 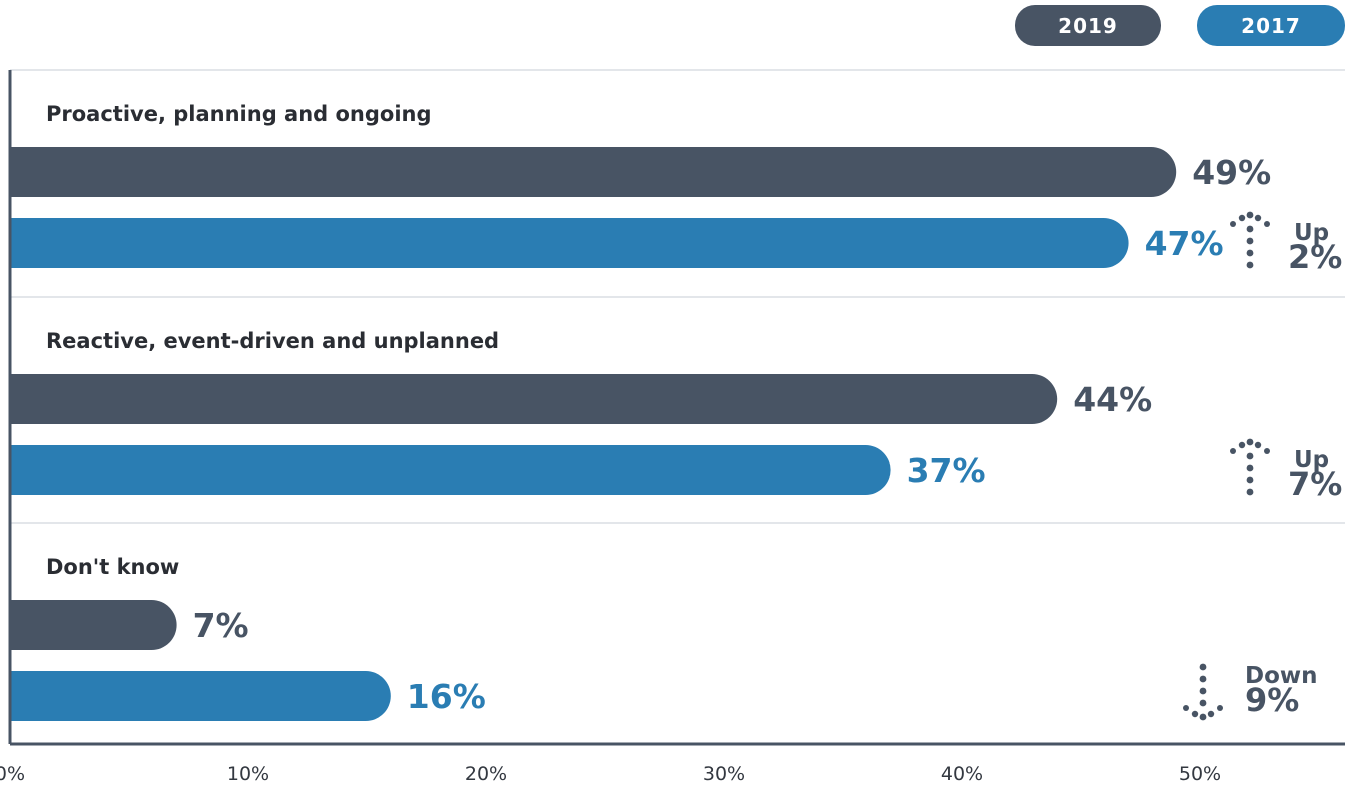 What do you see at coordinates (446, 696) in the screenshot?
I see `data-label-2017: 16%` at bounding box center [446, 696].